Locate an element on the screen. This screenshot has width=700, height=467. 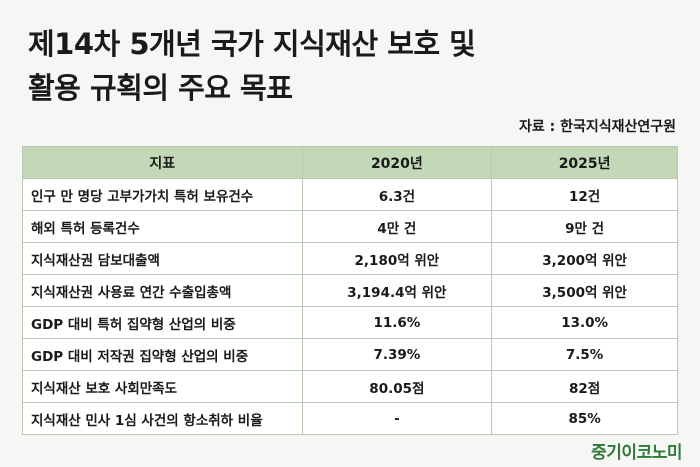
table-row: 해외 특허 등록건수 4만 건 9만 건 is located at coordinates (350, 226).